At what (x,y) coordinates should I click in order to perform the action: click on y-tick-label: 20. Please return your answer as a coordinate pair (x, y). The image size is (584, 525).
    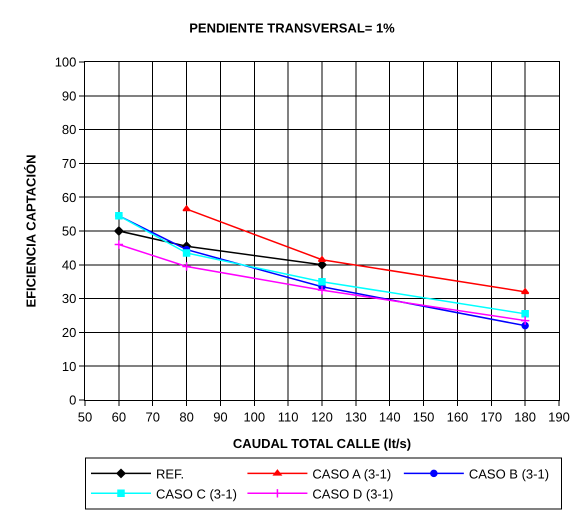
    Looking at the image, I should click on (69, 332).